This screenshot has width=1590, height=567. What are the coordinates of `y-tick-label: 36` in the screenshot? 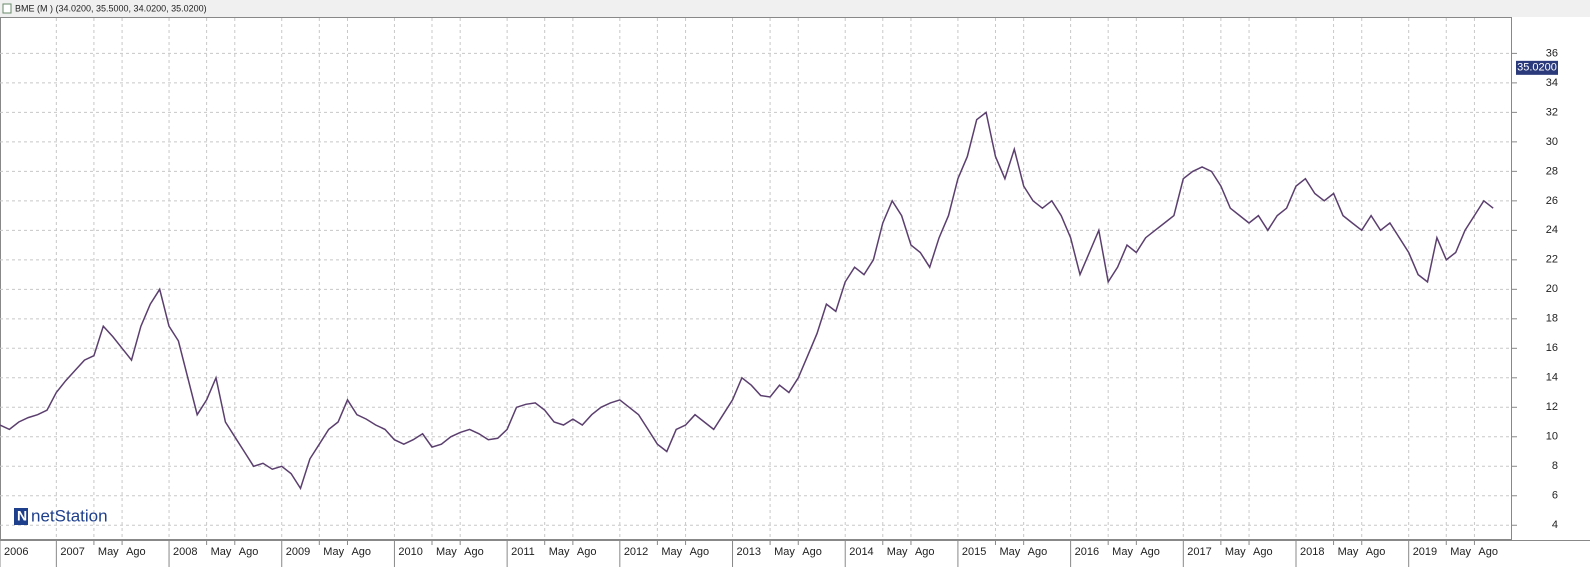 It's located at (1552, 53).